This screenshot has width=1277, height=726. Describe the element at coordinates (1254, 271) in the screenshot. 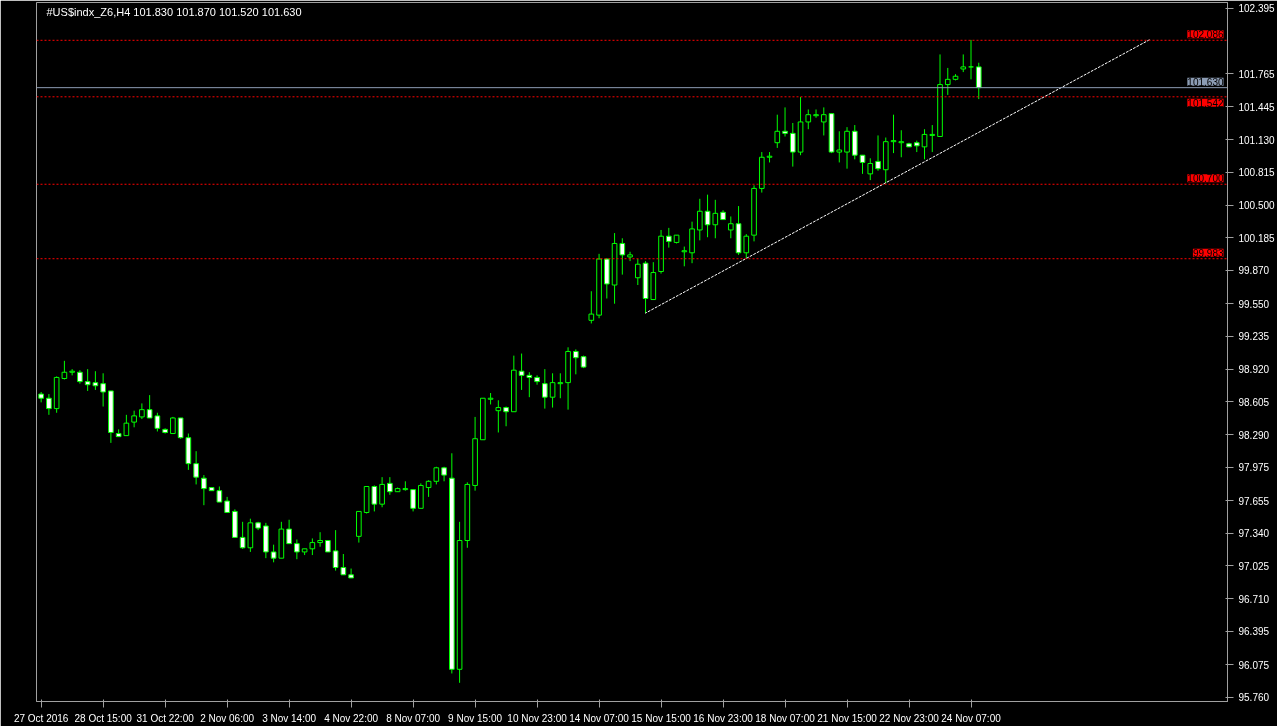

I see `y-tick-label: 99.870` at that location.